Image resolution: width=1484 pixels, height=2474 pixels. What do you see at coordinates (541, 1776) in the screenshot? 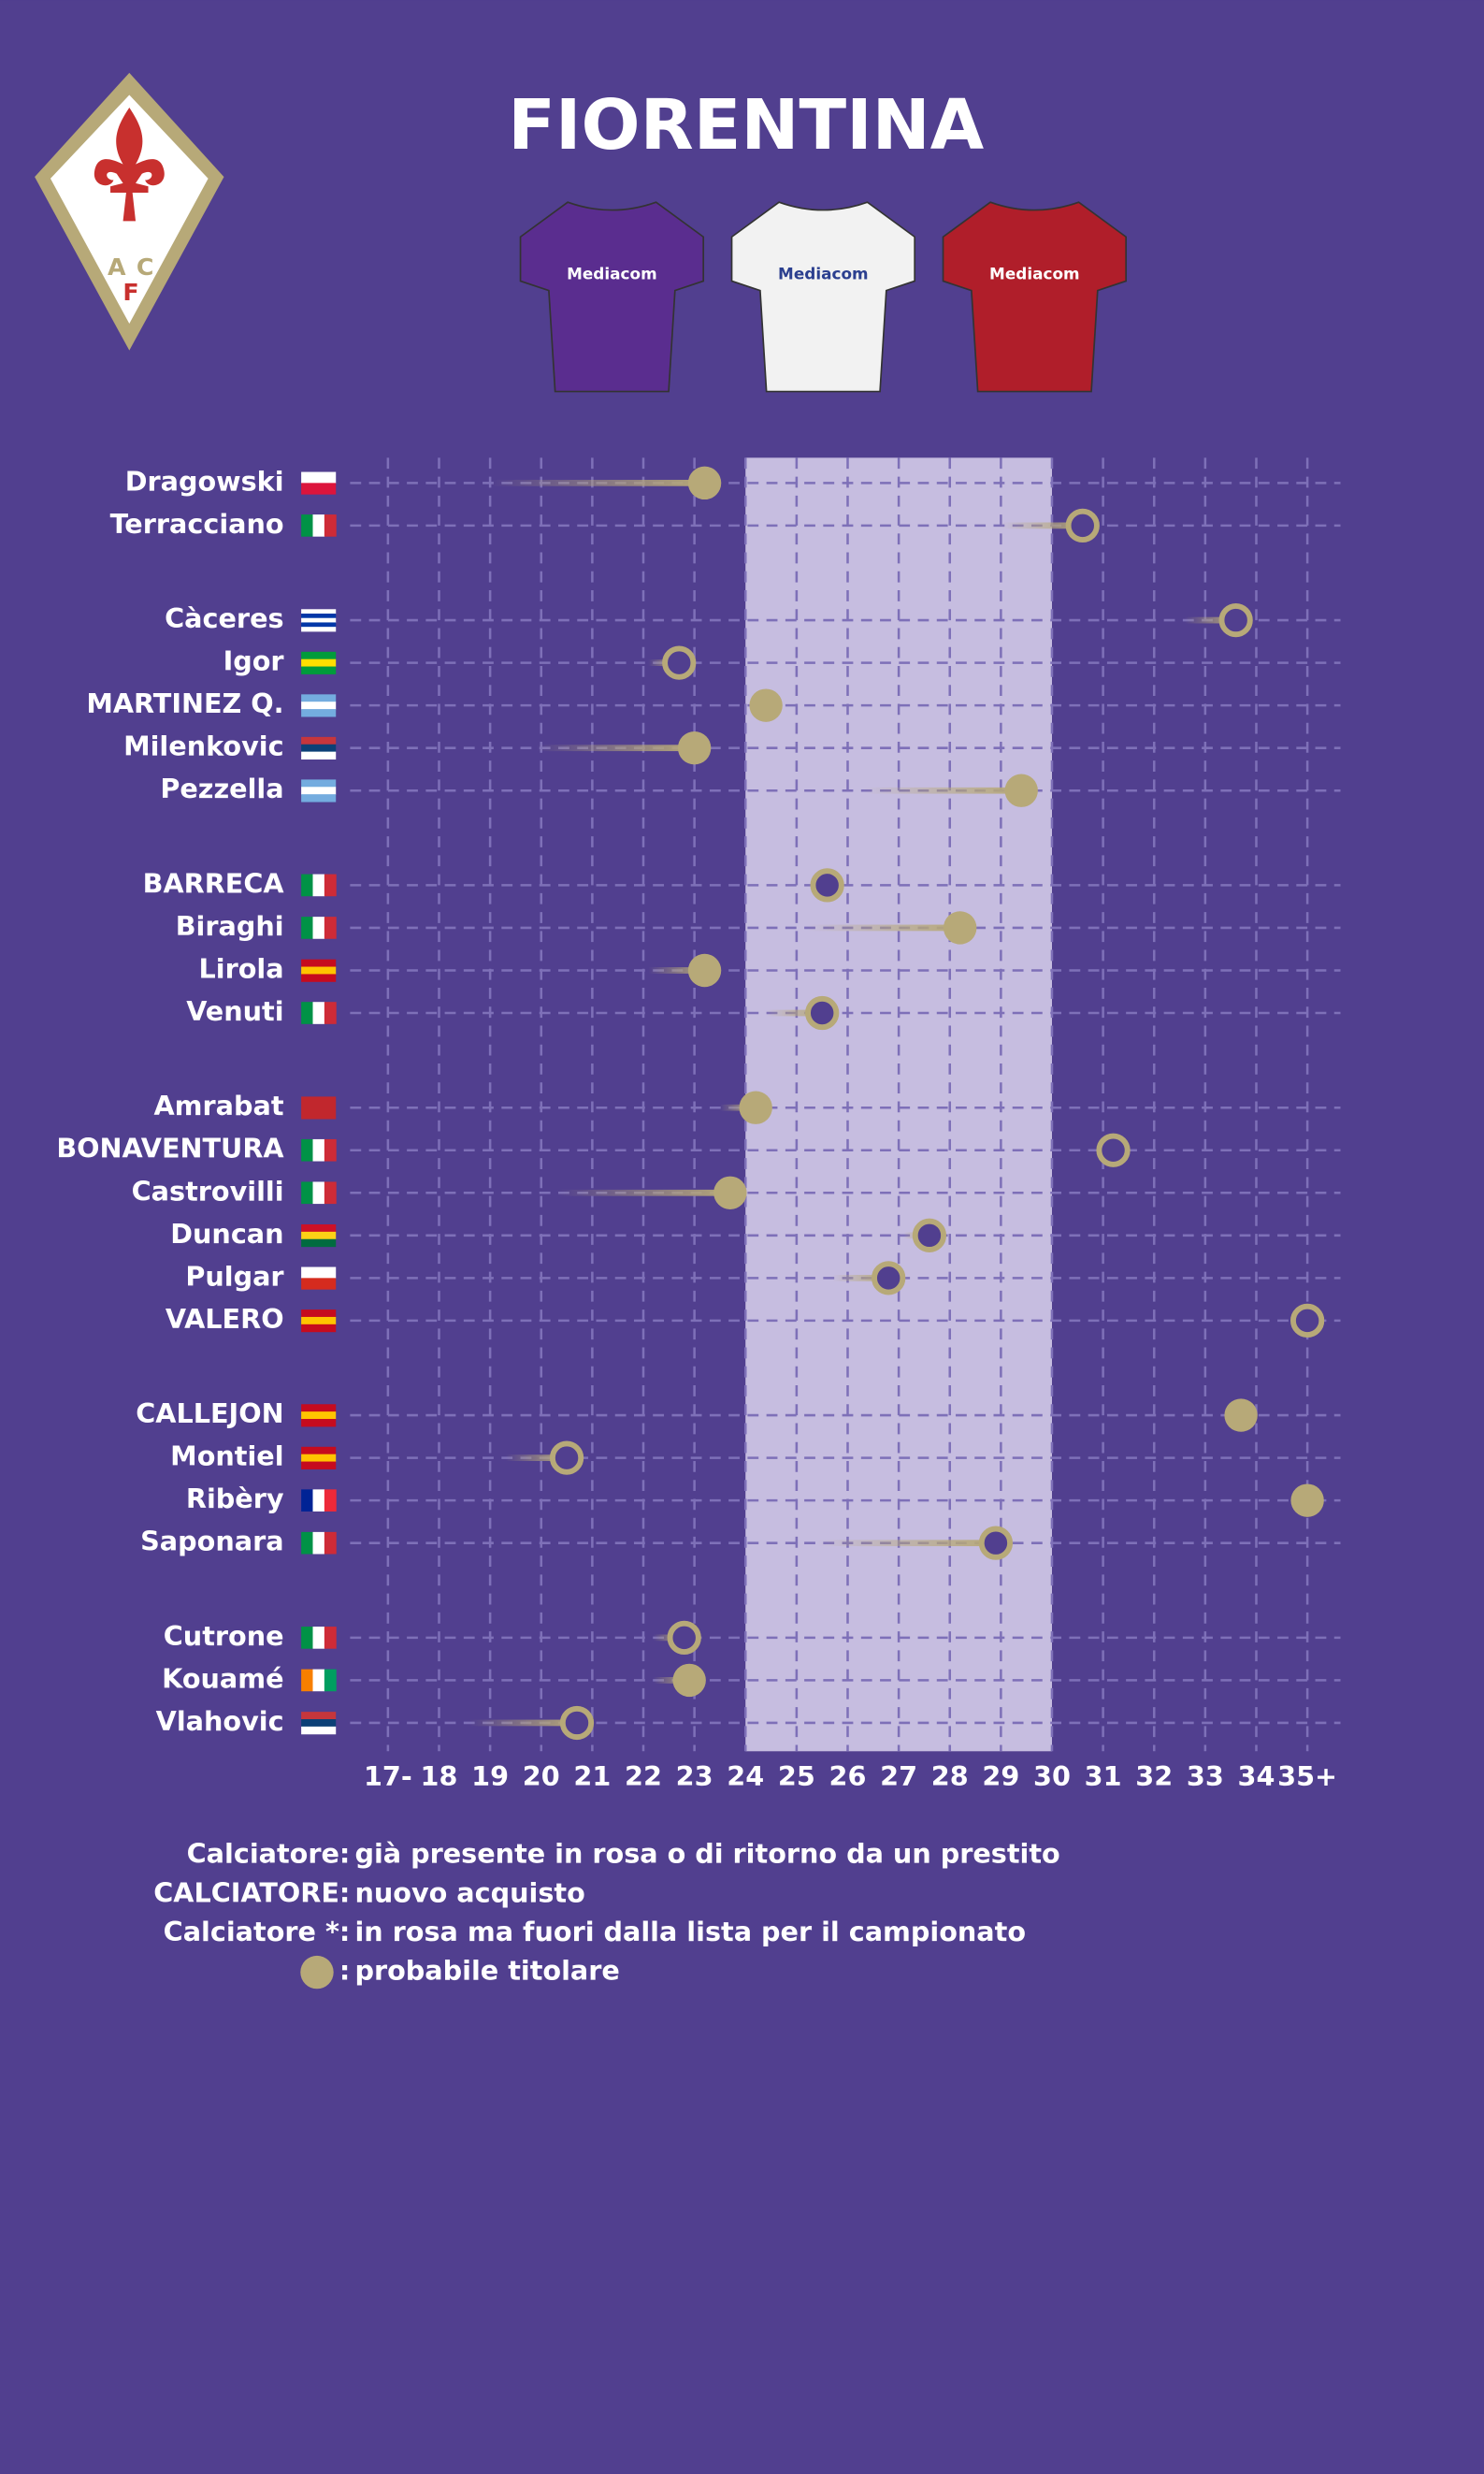
I see `x-tick-label: 20` at bounding box center [541, 1776].